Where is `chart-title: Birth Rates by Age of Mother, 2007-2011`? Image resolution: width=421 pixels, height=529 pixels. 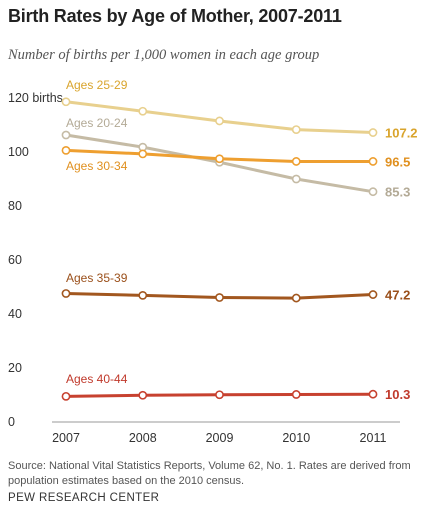
chart-title: Birth Rates by Age of Mother, 2007-2011 is located at coordinates (175, 16).